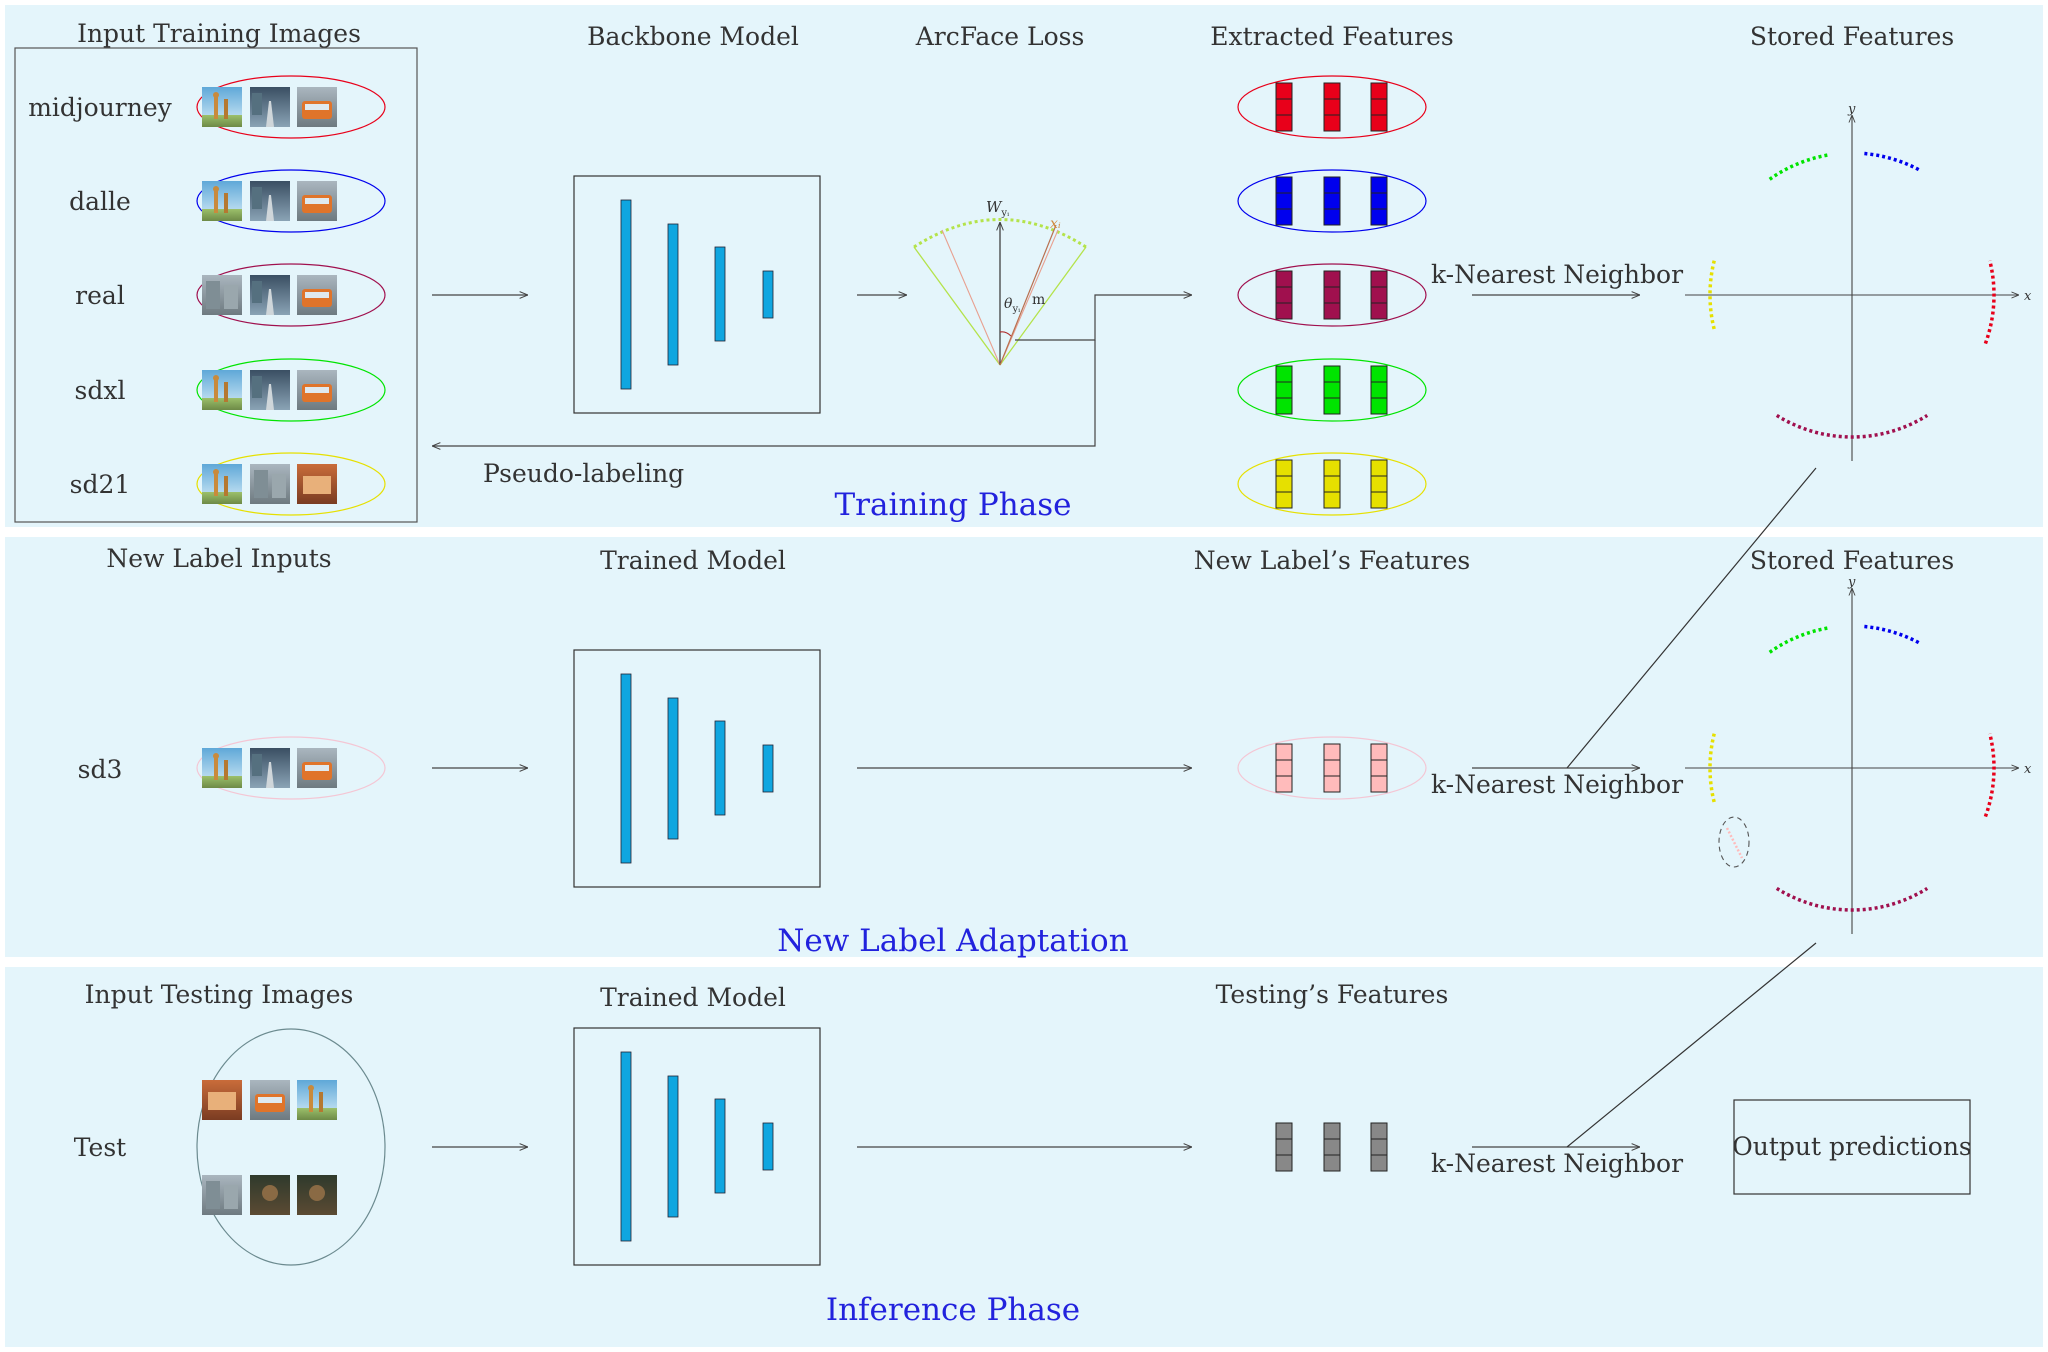  I want to click on stored-cluster-sdxl, so click(1797, 640).